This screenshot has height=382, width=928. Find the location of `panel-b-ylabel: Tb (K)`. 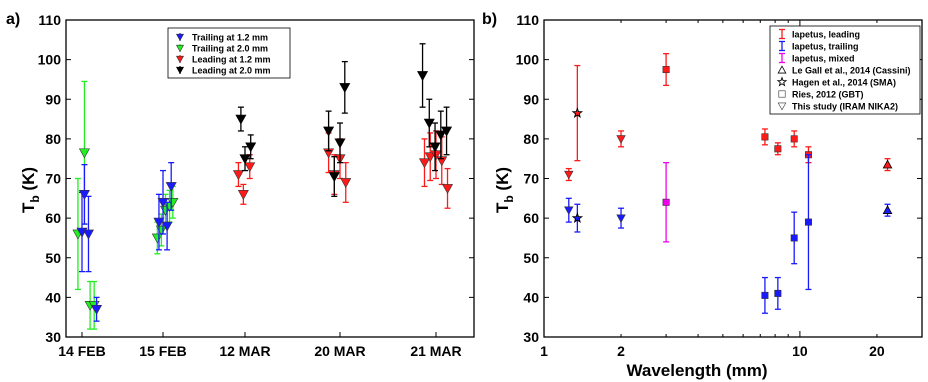

panel-b-ylabel: Tb (K) is located at coordinates (504, 190).